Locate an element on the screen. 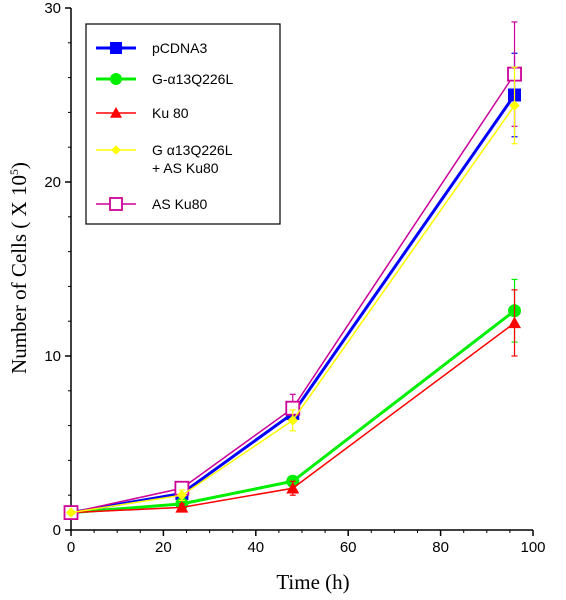 Image resolution: width=566 pixels, height=600 pixels. y-ticks: 0 10 20 30 is located at coordinates (57, 269).